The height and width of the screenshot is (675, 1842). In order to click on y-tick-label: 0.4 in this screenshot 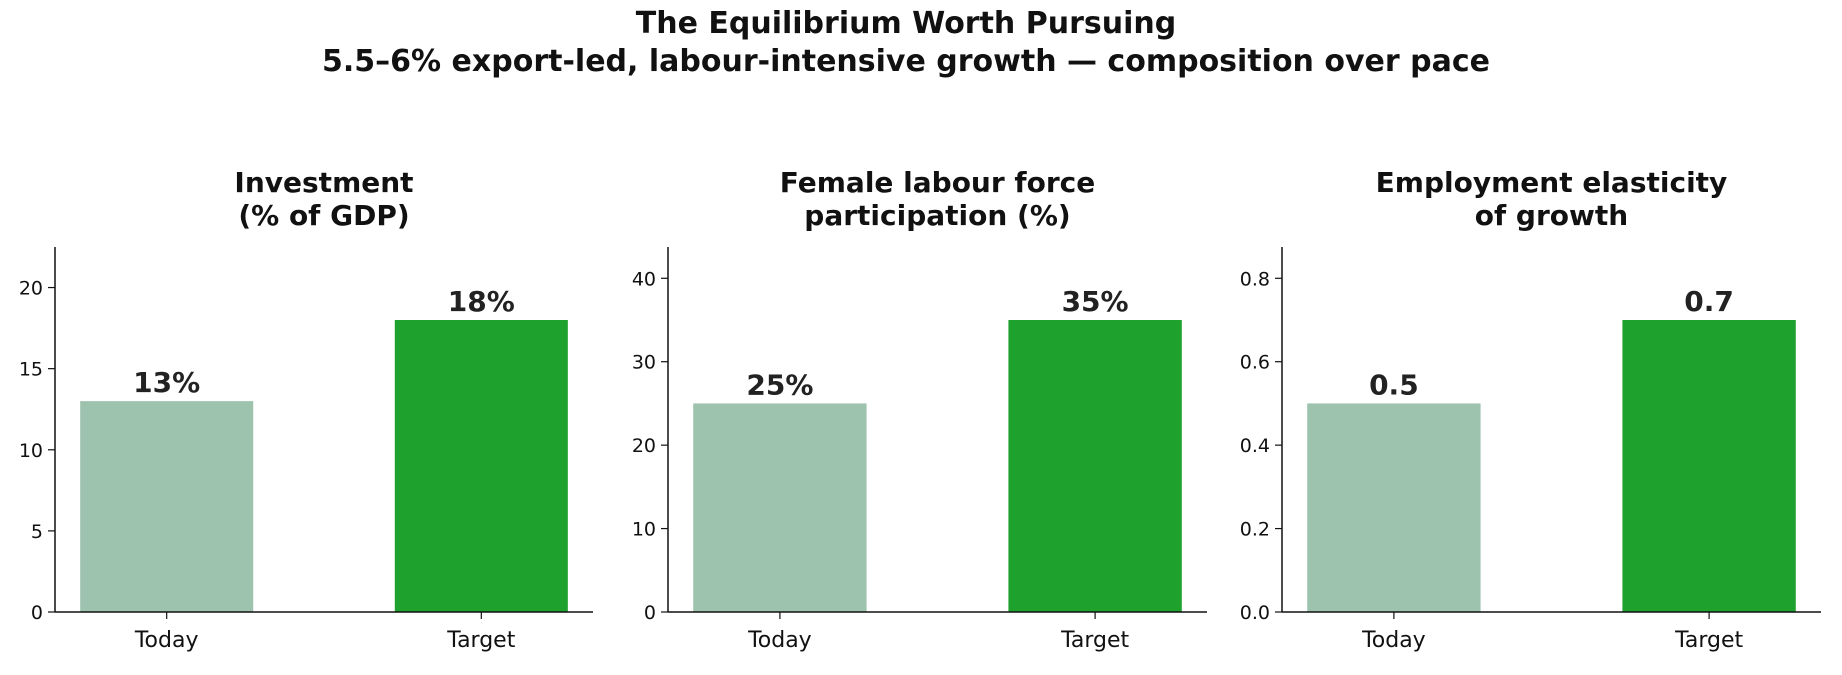, I will do `click(1255, 446)`.